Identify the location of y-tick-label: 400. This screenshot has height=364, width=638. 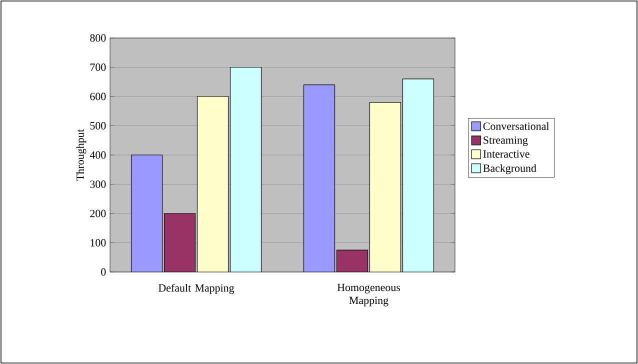
(98, 155).